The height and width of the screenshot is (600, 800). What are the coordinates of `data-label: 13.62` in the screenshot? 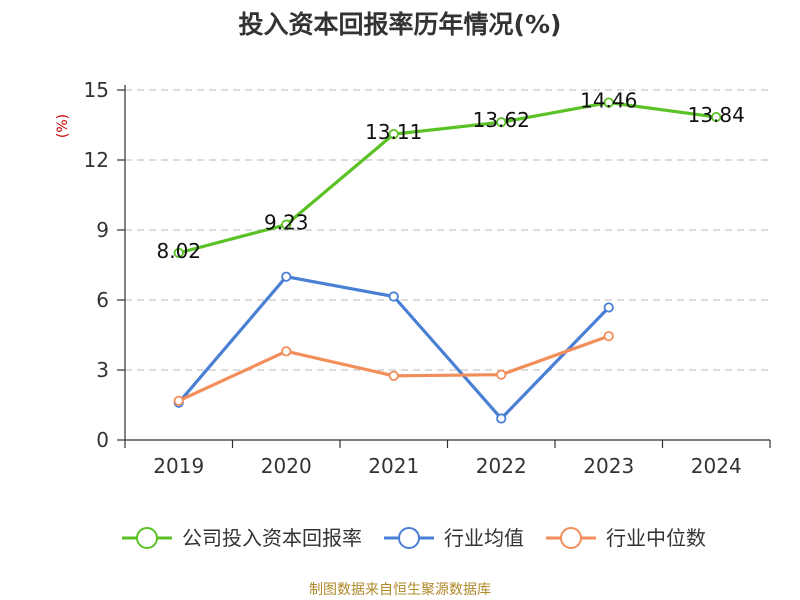 It's located at (501, 120).